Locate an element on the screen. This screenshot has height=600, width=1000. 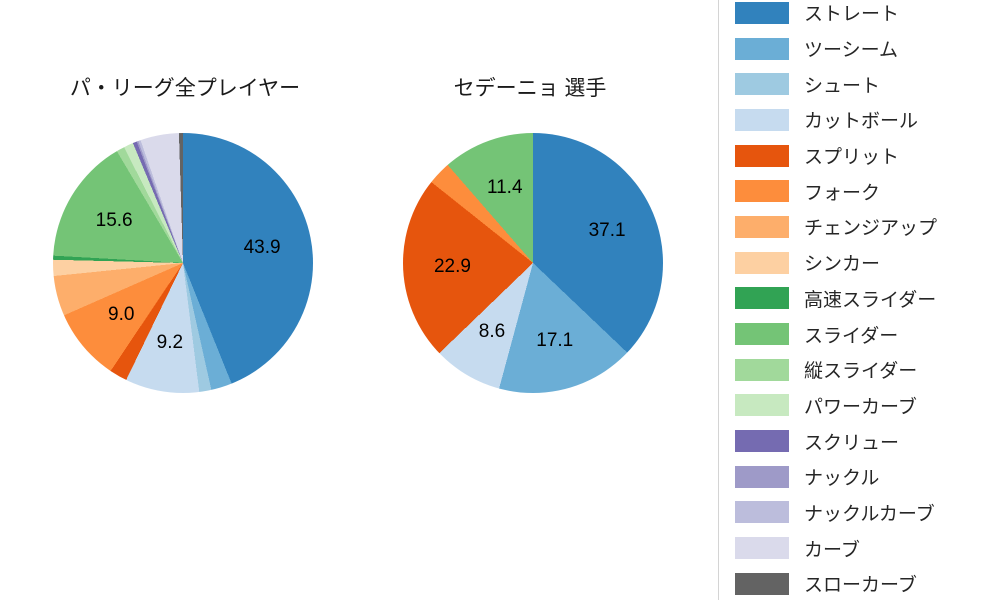
pie-slice-value-label: 9.0 is located at coordinates (121, 314).